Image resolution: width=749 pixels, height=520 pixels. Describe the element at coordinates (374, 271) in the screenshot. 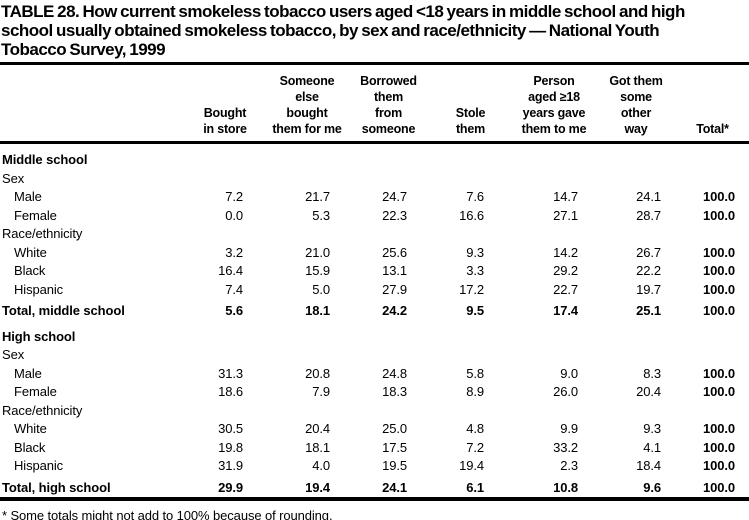

I see `table-row-data: Black 16.4 15.9 13.1 3.3 29.2 22.2 100.0` at that location.